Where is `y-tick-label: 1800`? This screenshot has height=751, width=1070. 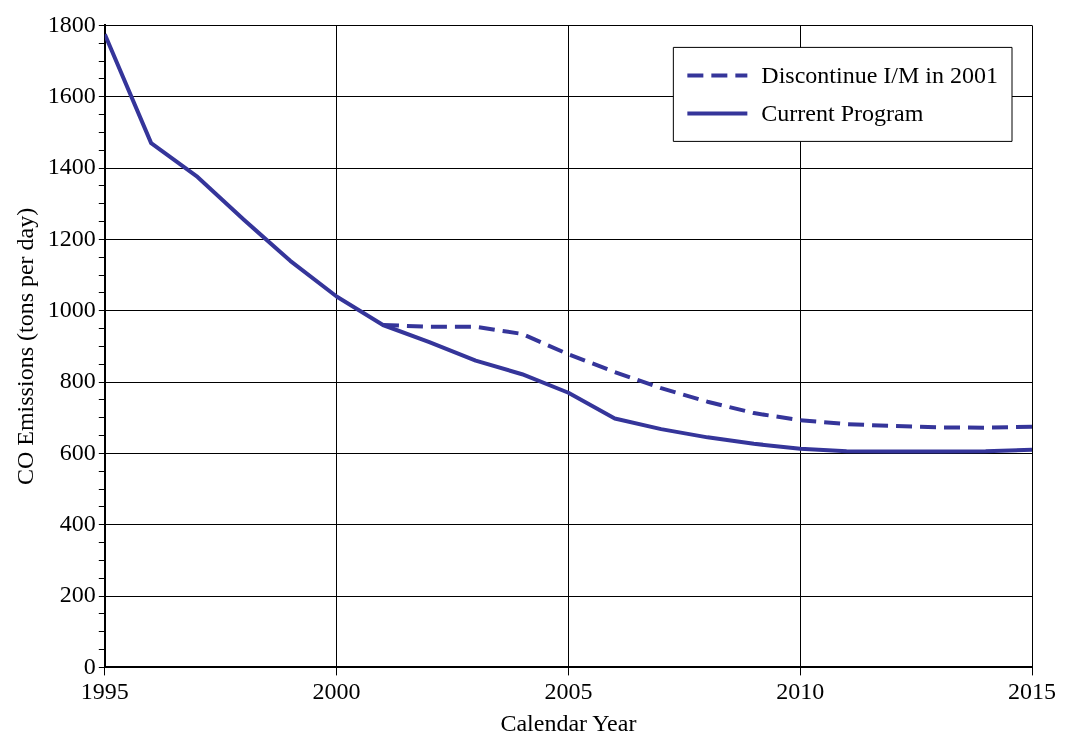 y-tick-label: 1800 is located at coordinates (71, 23).